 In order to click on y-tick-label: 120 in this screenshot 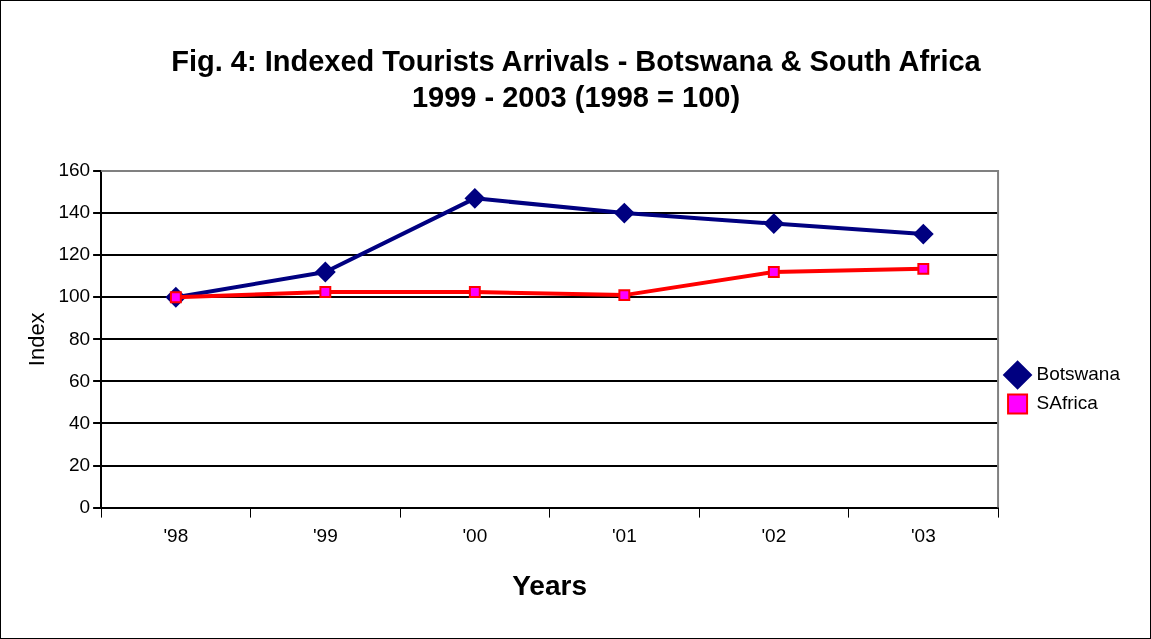, I will do `click(74, 254)`.